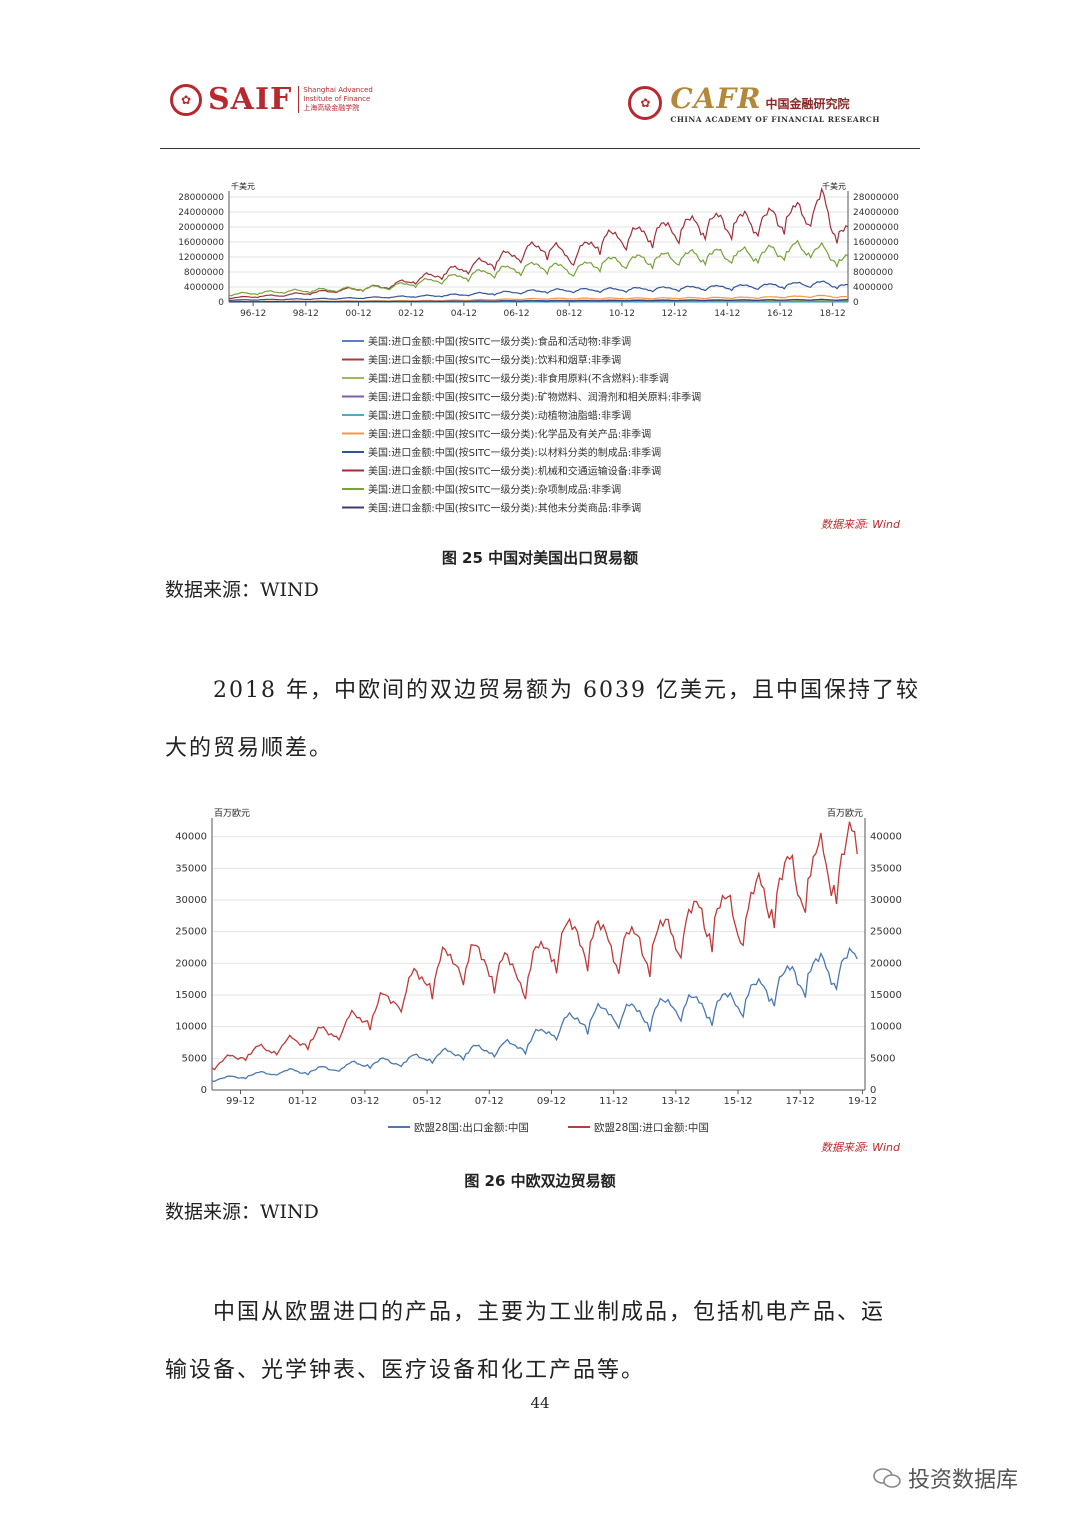 The height and width of the screenshot is (1527, 1080). What do you see at coordinates (249, 748) in the screenshot?
I see `paragraph-1-line-2: 大的贸易顺差。` at bounding box center [249, 748].